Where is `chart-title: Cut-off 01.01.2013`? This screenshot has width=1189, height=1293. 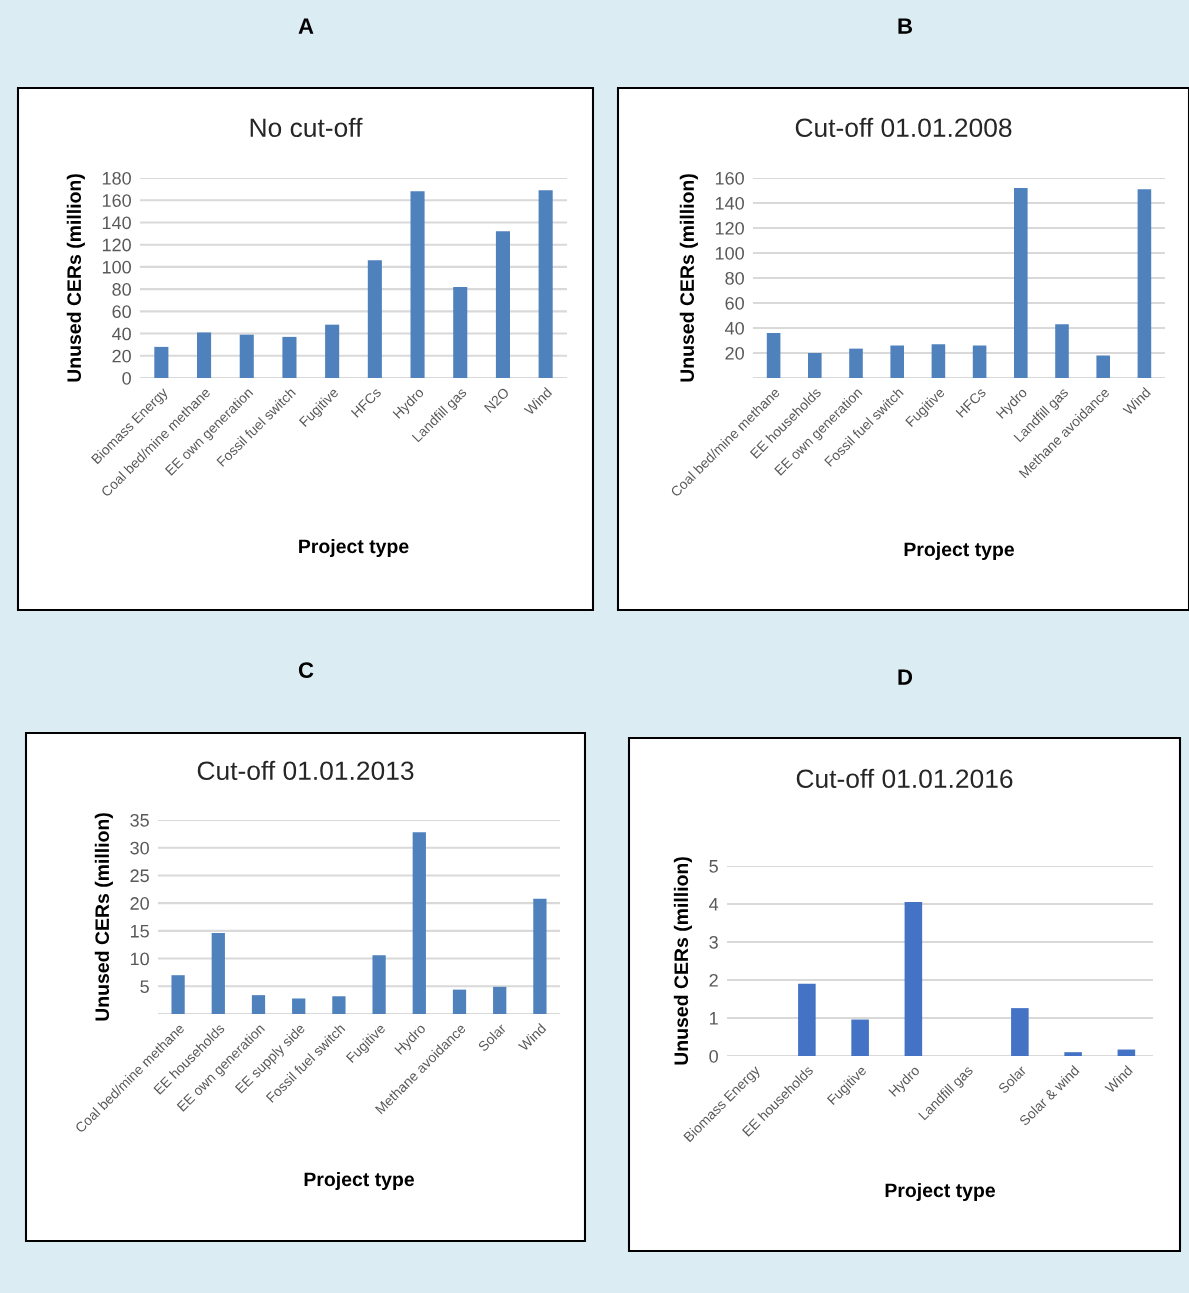 chart-title: Cut-off 01.01.2013 is located at coordinates (305, 770).